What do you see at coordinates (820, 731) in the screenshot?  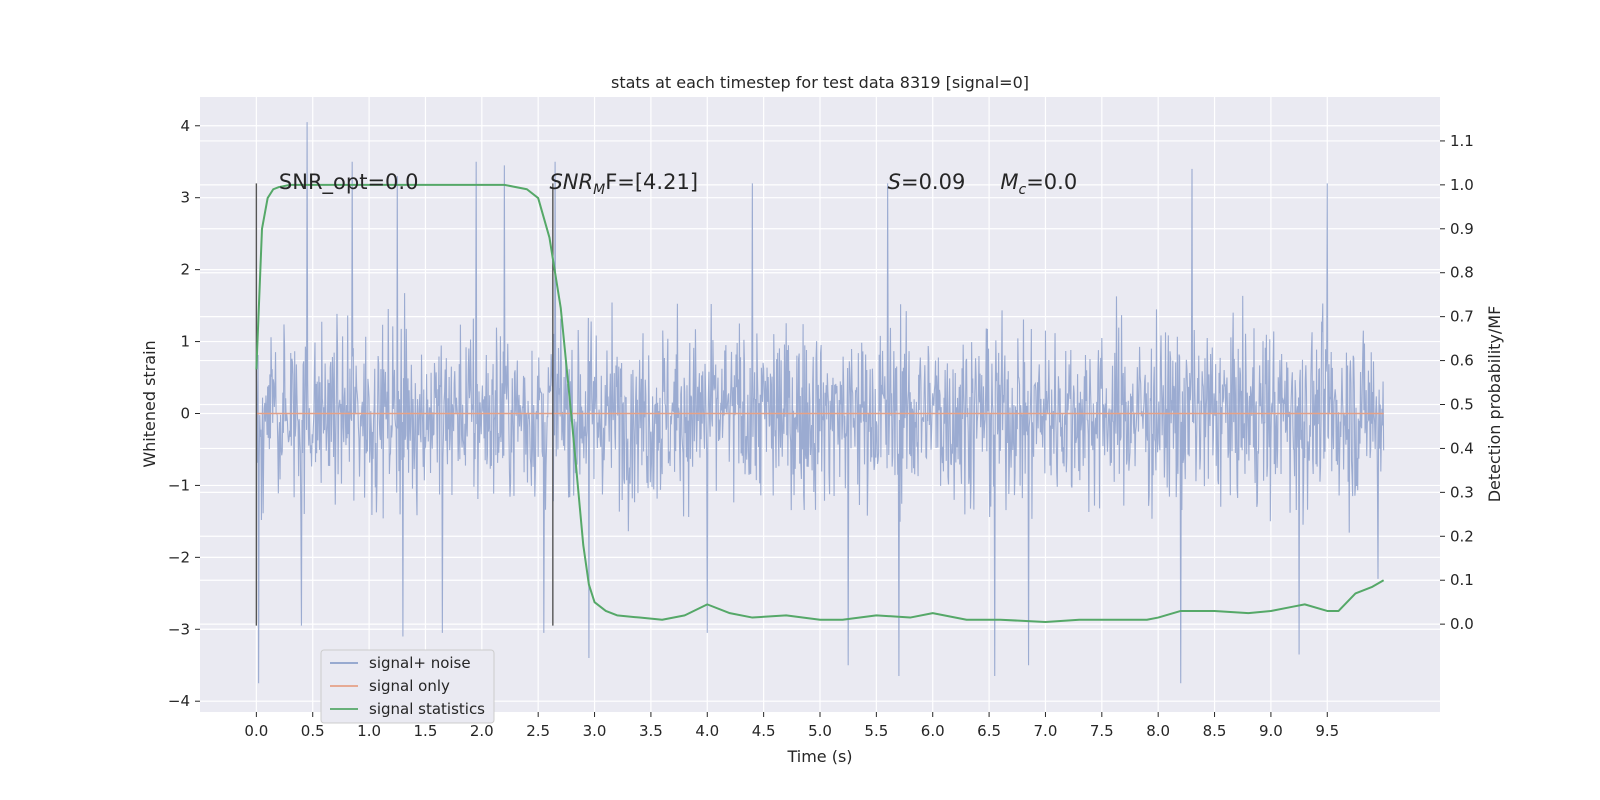 I see `x-tick-label: 5.0` at bounding box center [820, 731].